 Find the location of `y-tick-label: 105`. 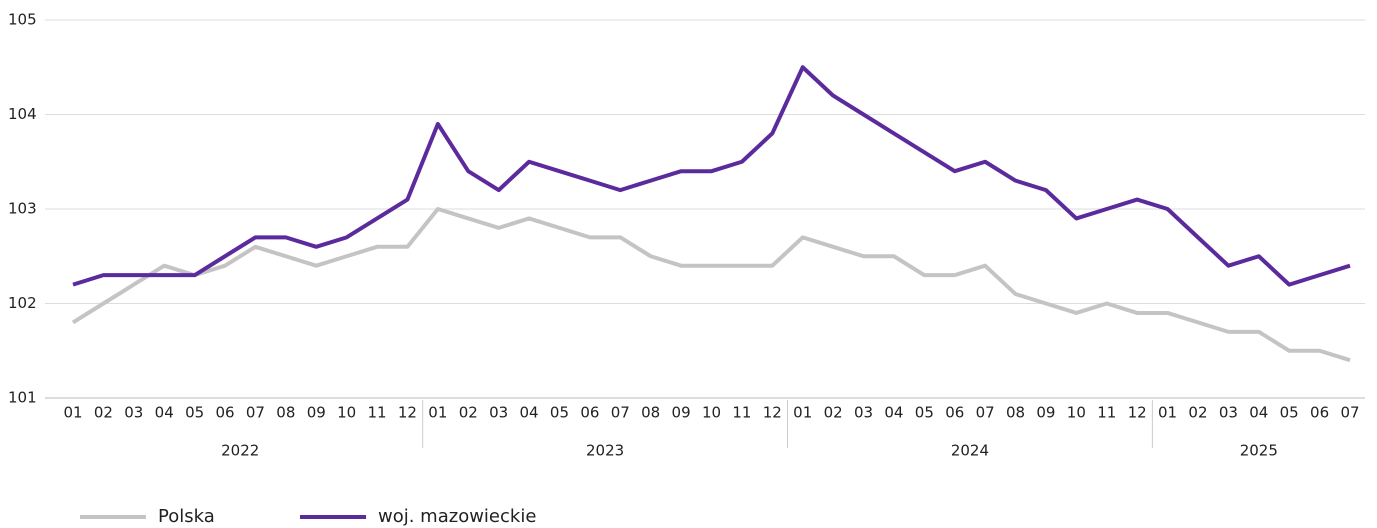

y-tick-label: 105 is located at coordinates (22, 20).